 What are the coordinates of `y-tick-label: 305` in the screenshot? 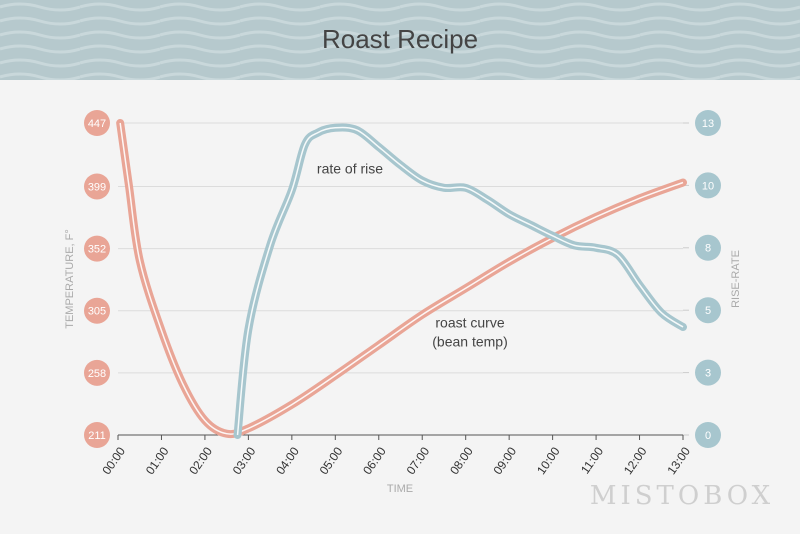 It's located at (97, 312).